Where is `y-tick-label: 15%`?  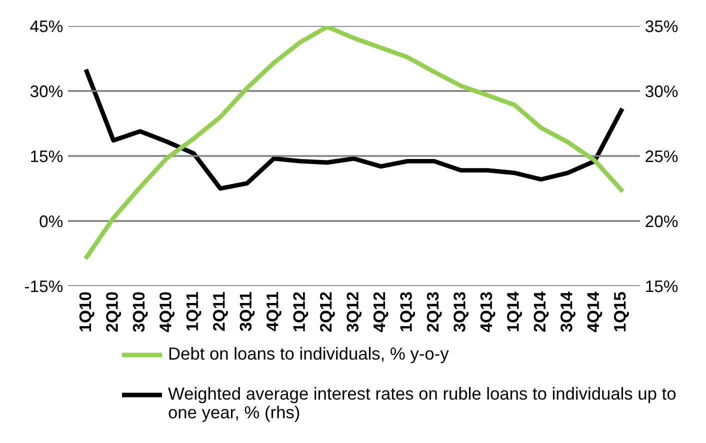
y-tick-label: 15% is located at coordinates (47, 156).